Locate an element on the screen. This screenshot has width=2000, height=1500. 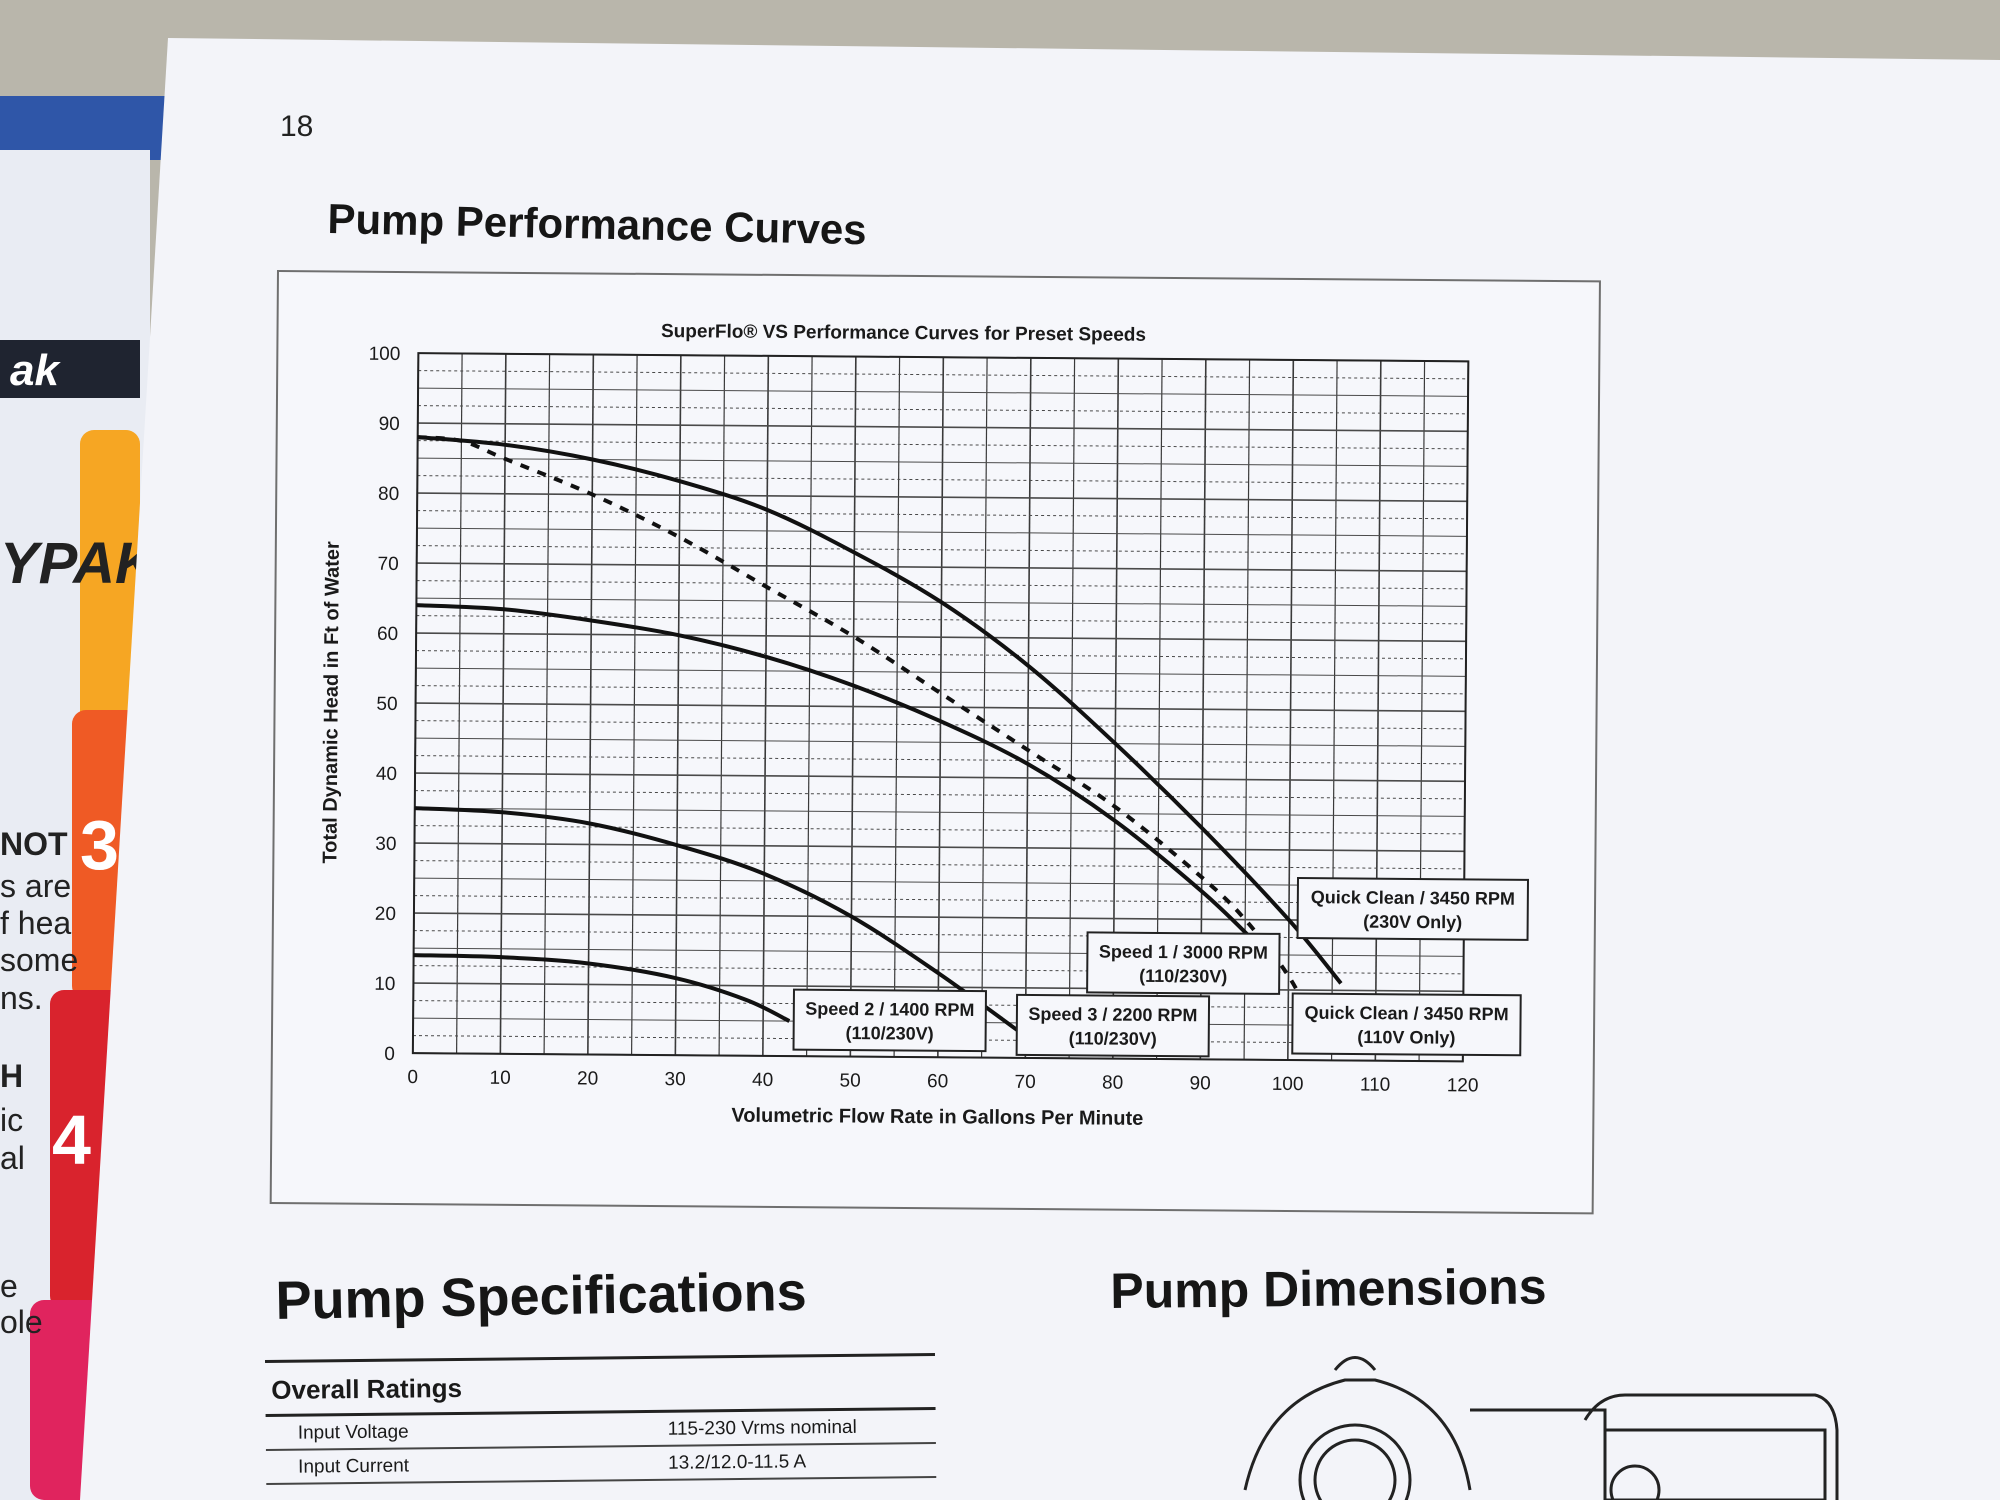
x-tick-label: 100 is located at coordinates (1288, 1084).